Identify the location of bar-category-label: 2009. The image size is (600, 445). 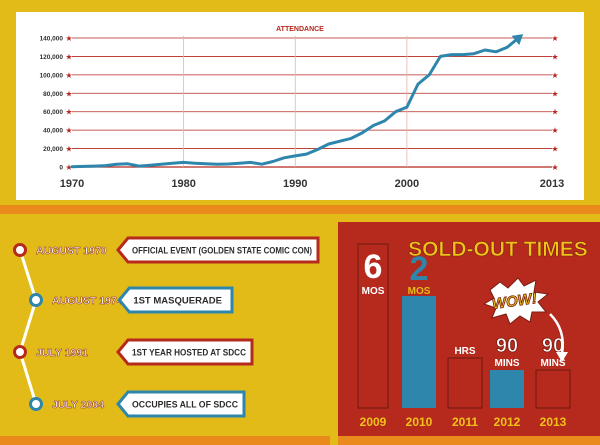
(373, 422).